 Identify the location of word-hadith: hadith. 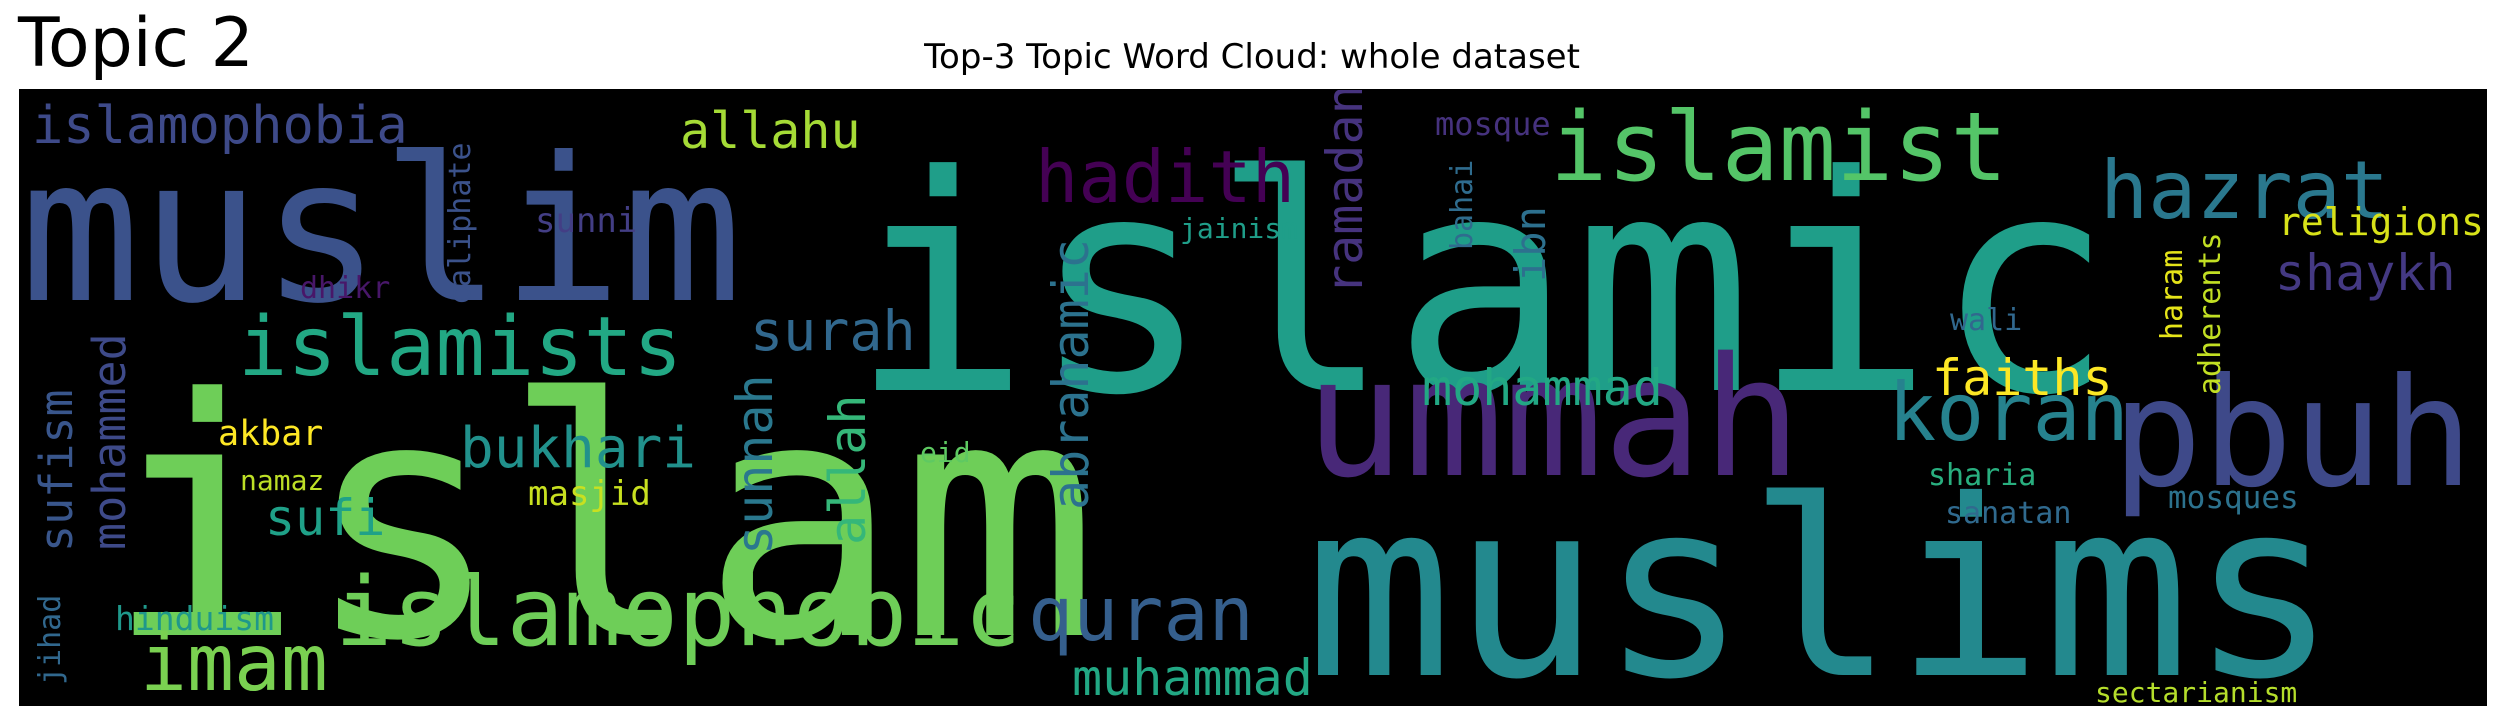
(1165, 177).